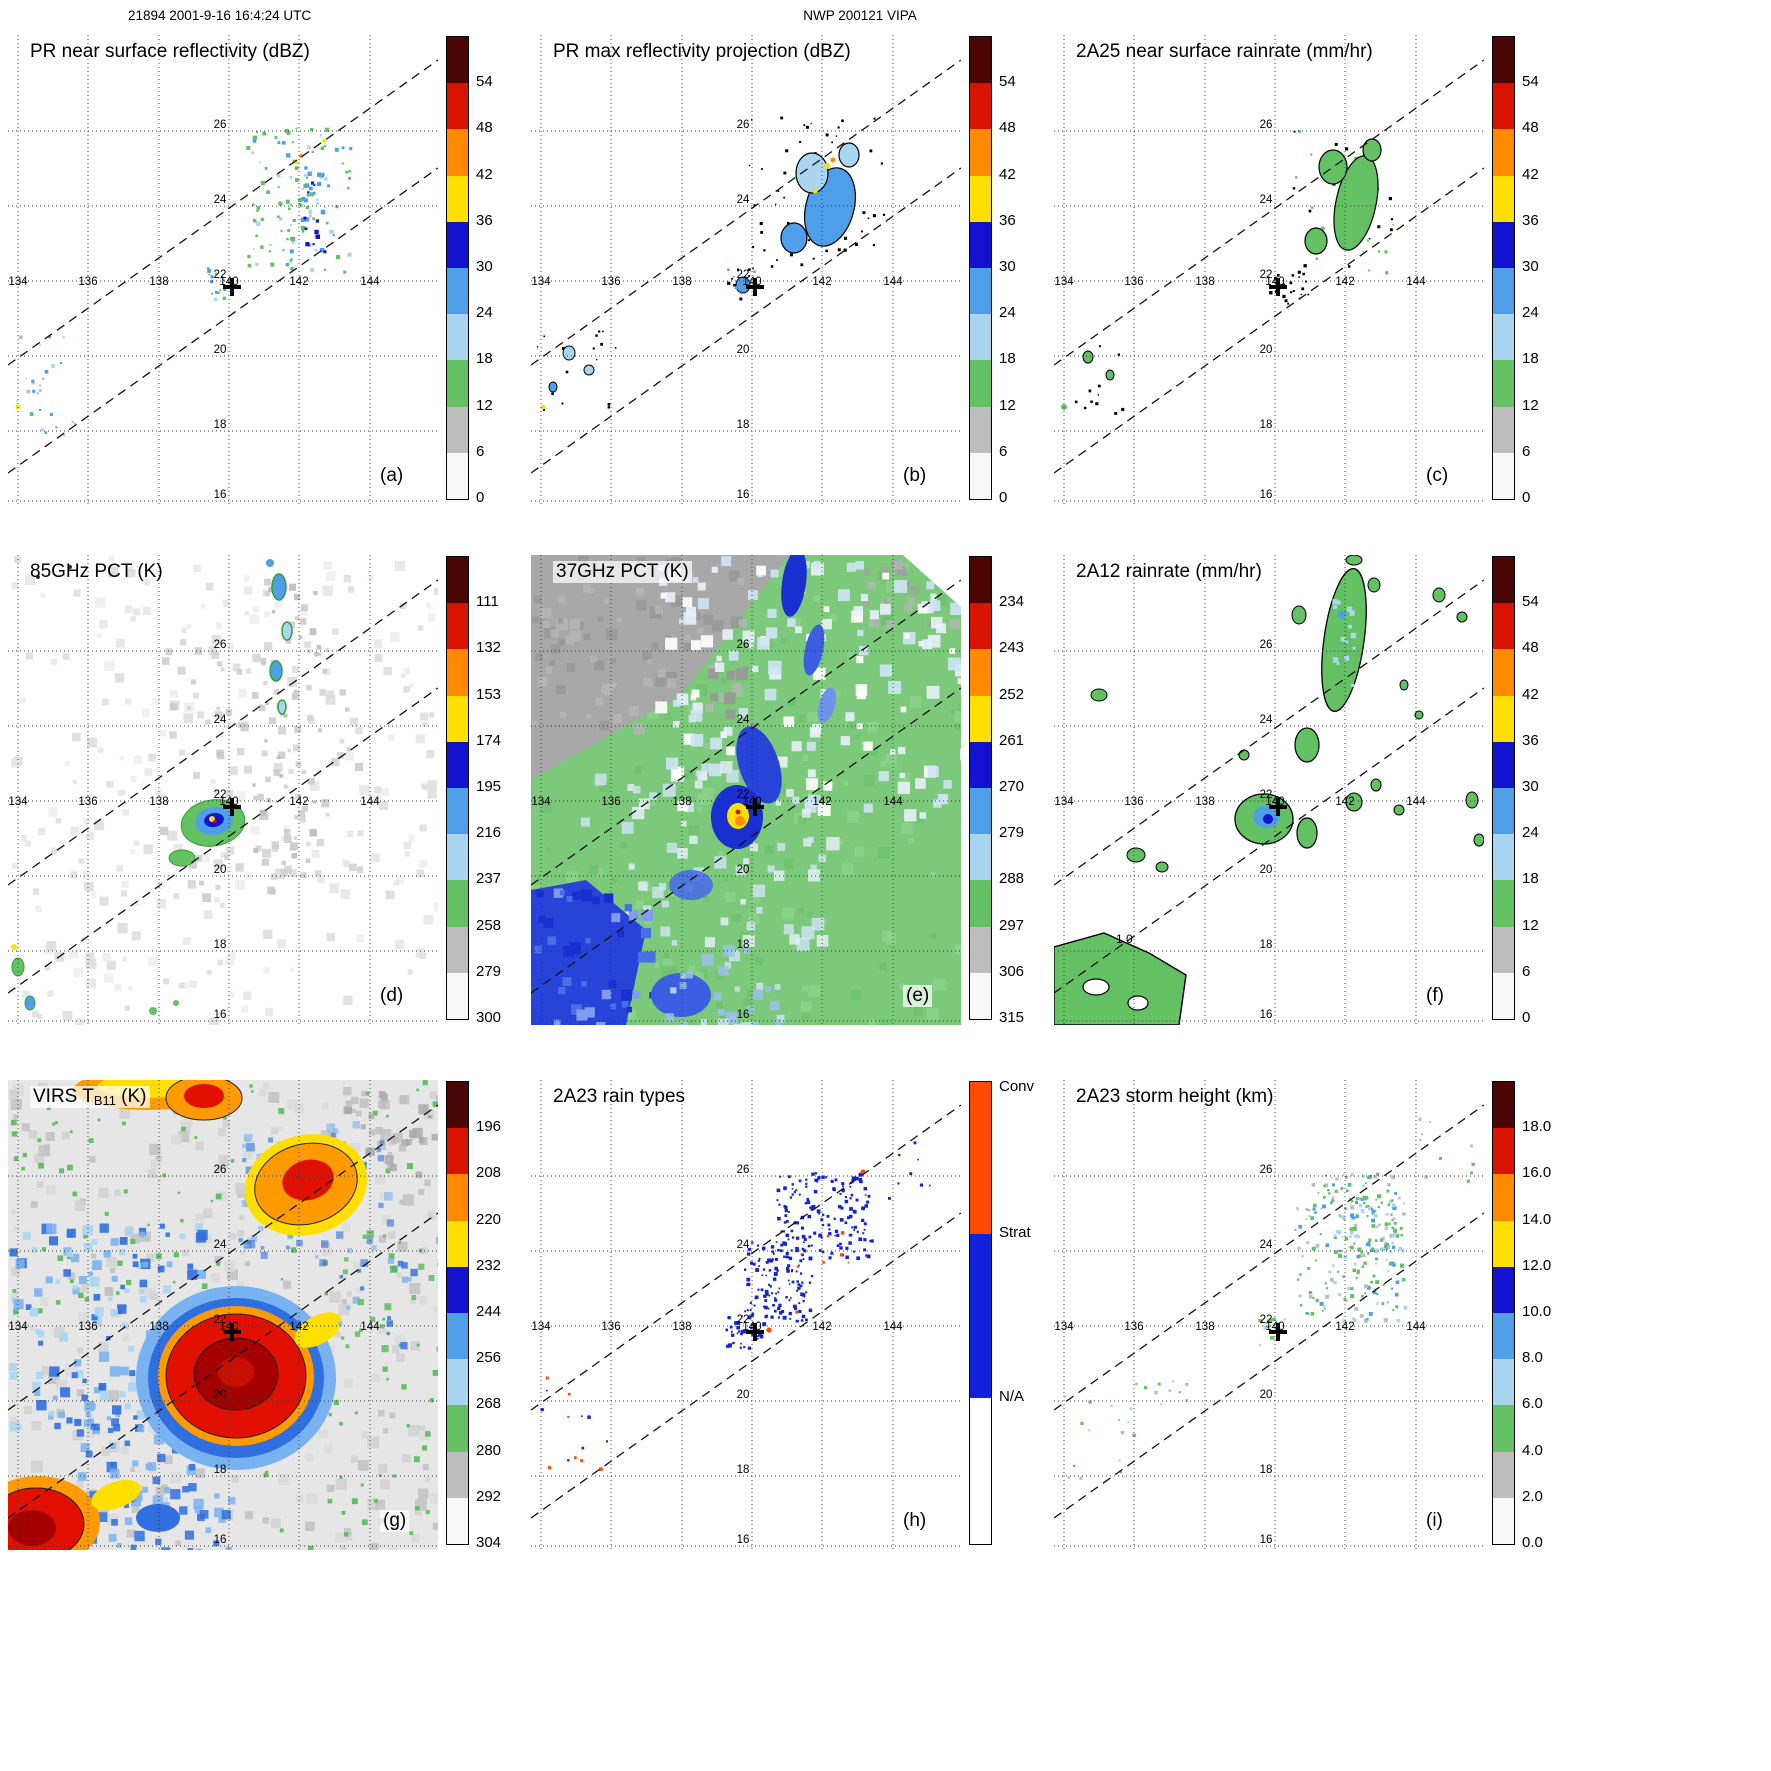  Describe the element at coordinates (489, 925) in the screenshot. I see `colorbar-tick: 258` at that location.